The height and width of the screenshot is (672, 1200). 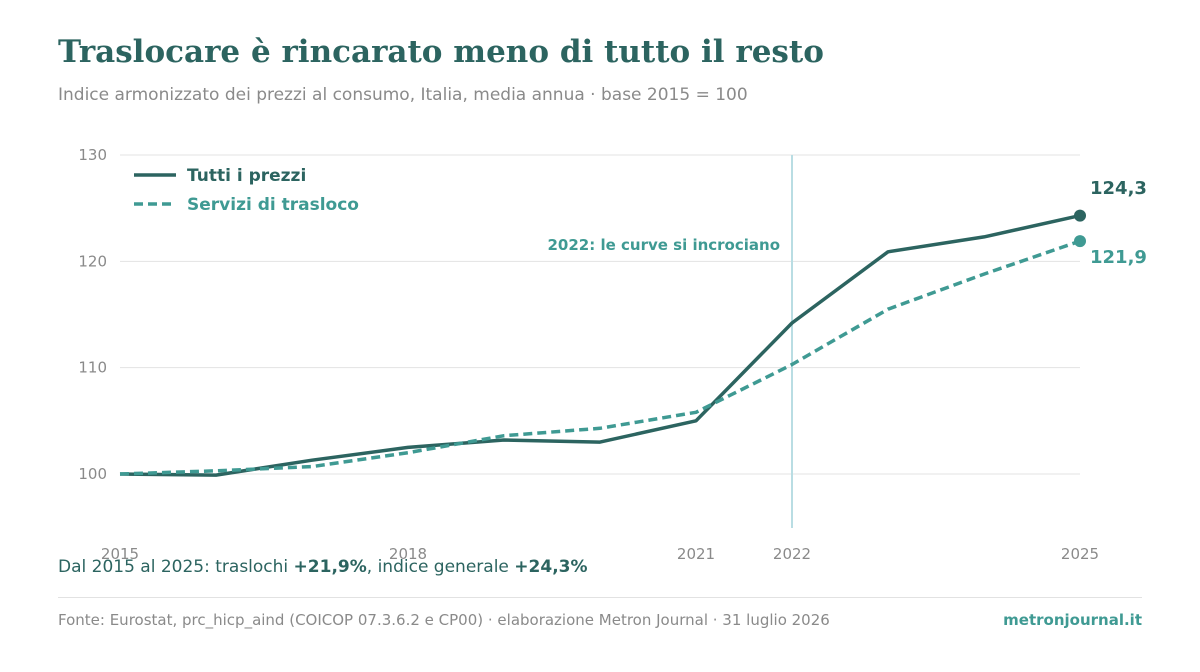 I want to click on crossover-annotation: 2022: le curve si incrociano, so click(x=664, y=245).